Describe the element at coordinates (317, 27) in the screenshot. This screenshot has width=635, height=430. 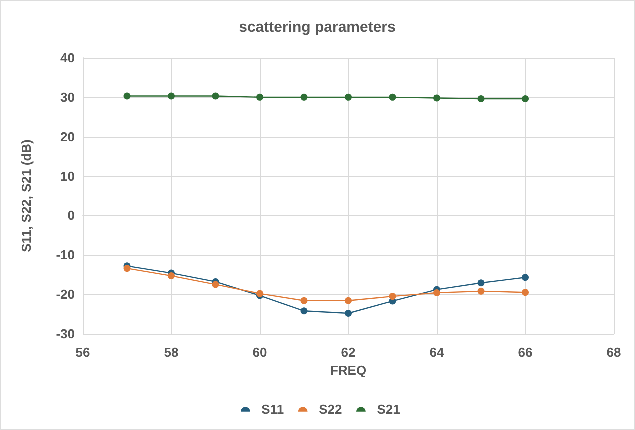
I see `chart-title: scattering parameters` at that location.